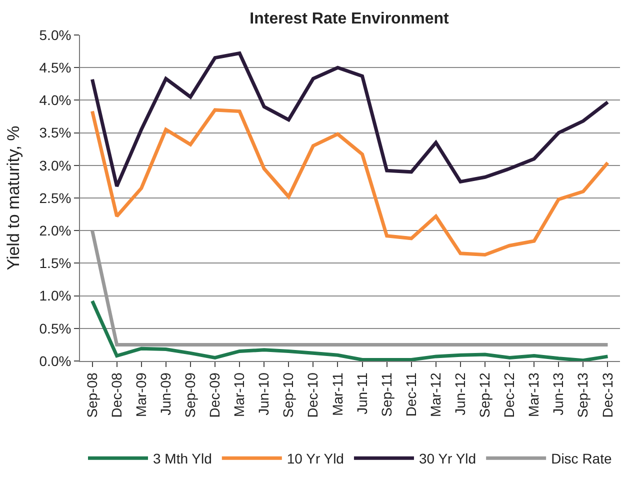  What do you see at coordinates (55, 360) in the screenshot?
I see `y-tick-label: 0.0%` at bounding box center [55, 360].